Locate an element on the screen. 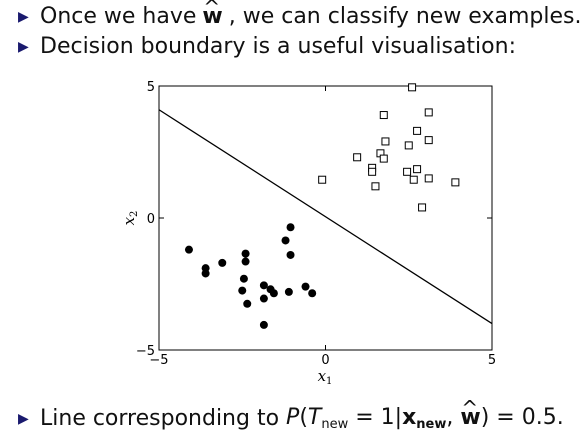 This screenshot has width=587, height=444. y-axis-label: x2 is located at coordinates (130, 218).